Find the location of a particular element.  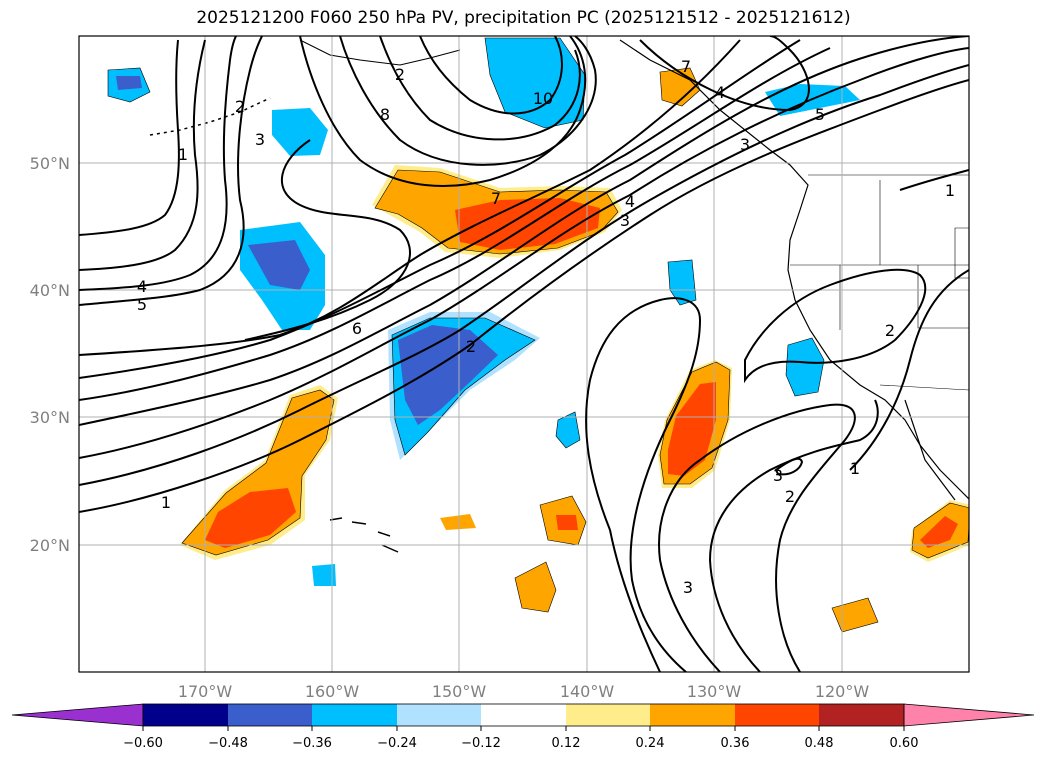

colorbar-tick-label: 0.12 is located at coordinates (566, 743).